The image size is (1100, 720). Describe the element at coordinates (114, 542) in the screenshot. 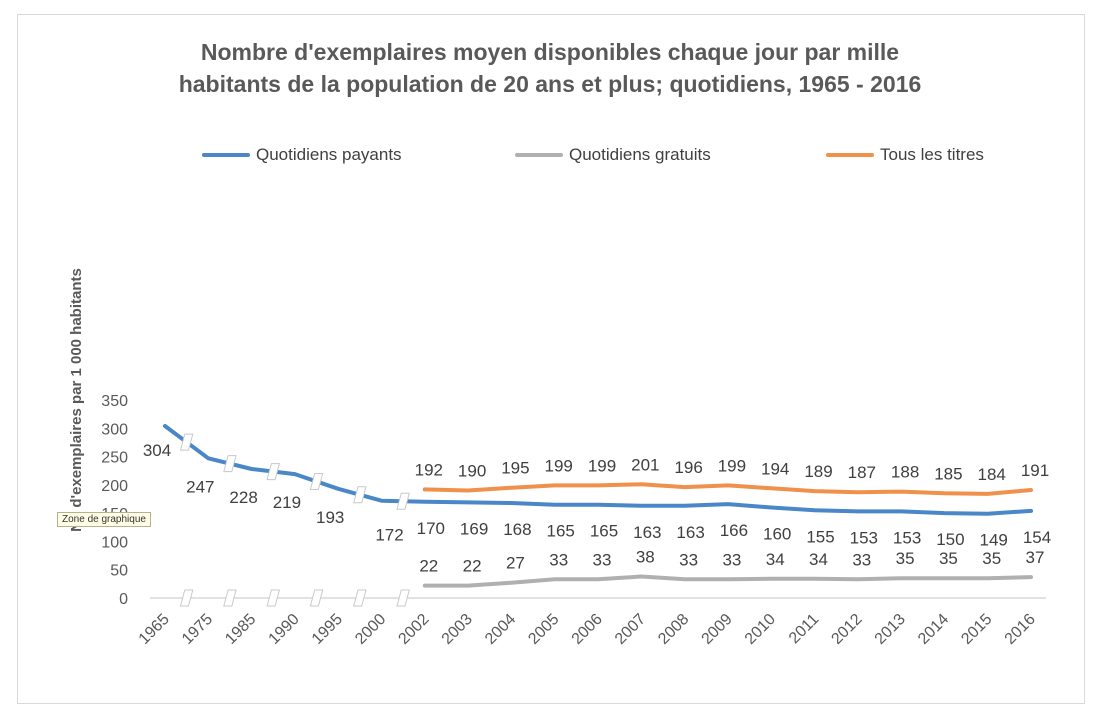

I see `y-tick-label: 100` at that location.